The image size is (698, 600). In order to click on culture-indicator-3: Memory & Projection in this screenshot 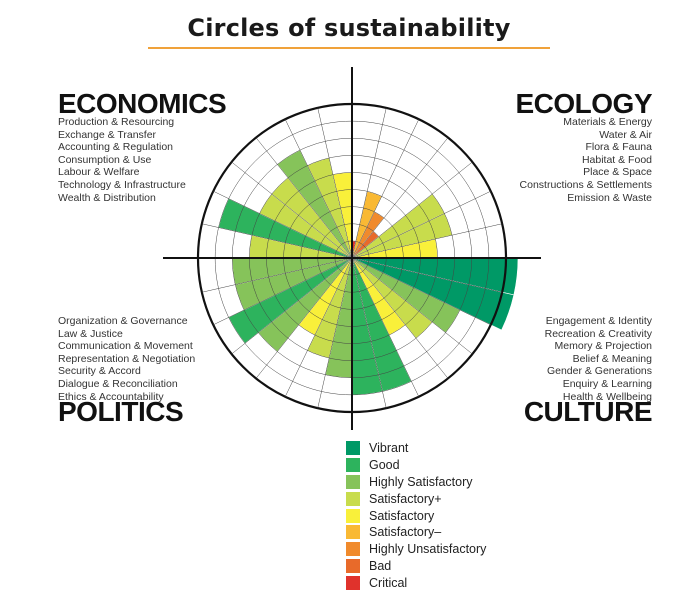, I will do `click(603, 346)`.